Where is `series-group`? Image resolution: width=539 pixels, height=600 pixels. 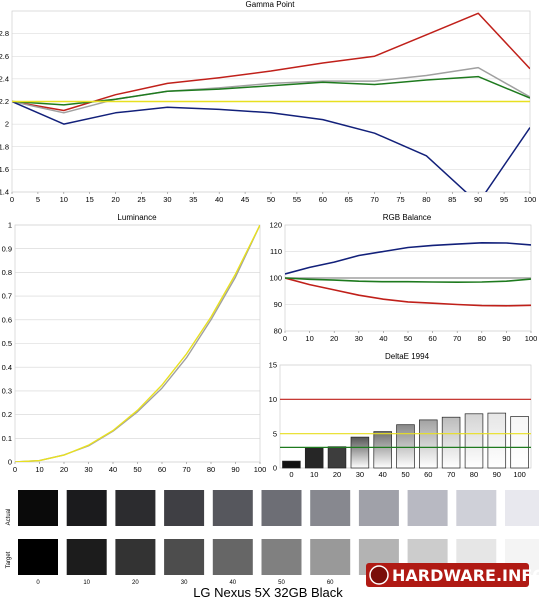
series-group is located at coordinates (408, 274).